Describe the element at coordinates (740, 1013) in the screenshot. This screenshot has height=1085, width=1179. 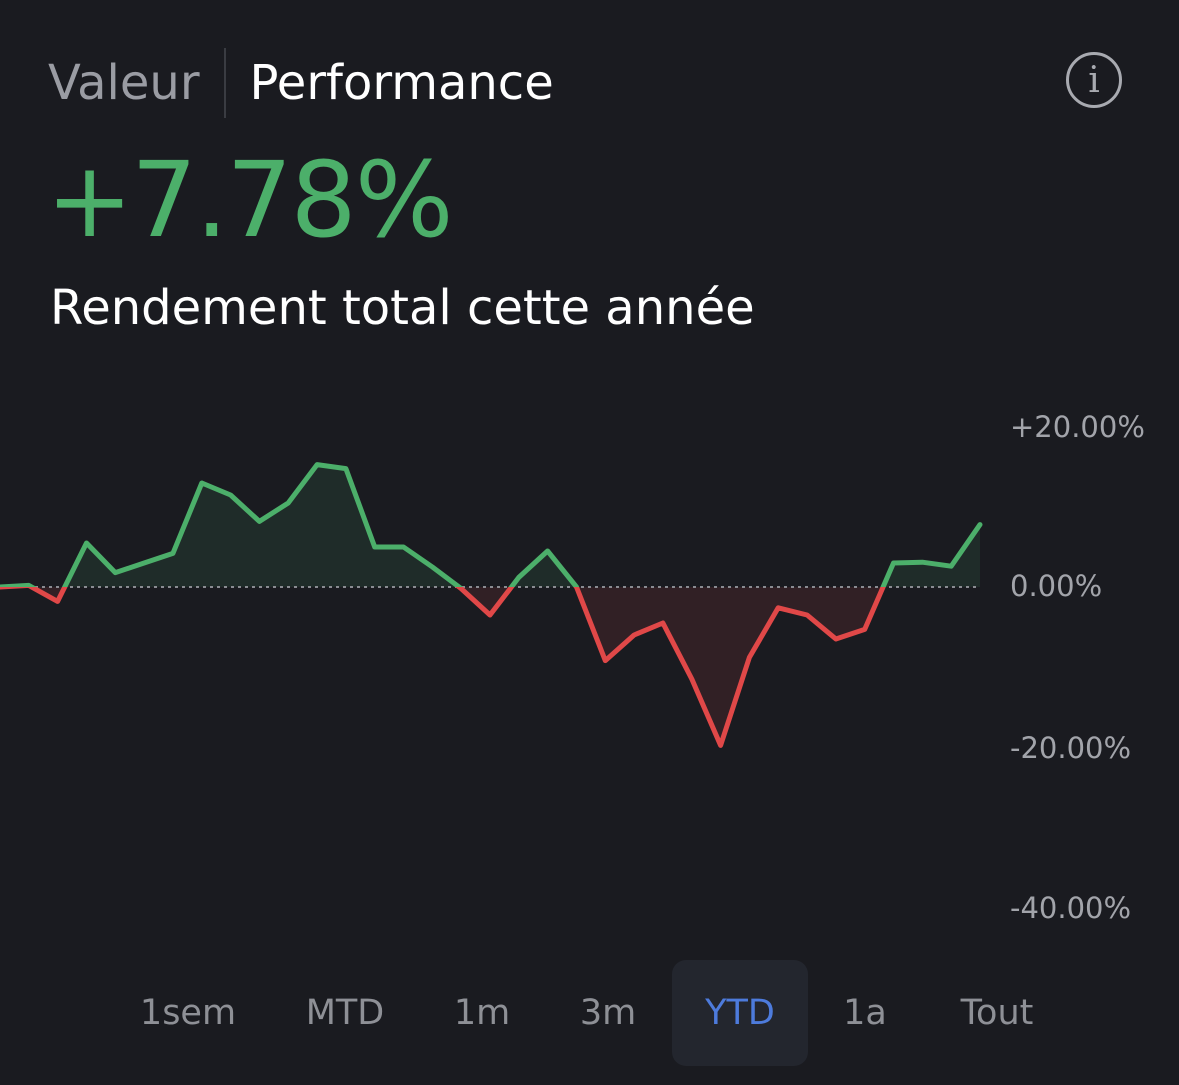
I see `period-ytd: YTD` at that location.